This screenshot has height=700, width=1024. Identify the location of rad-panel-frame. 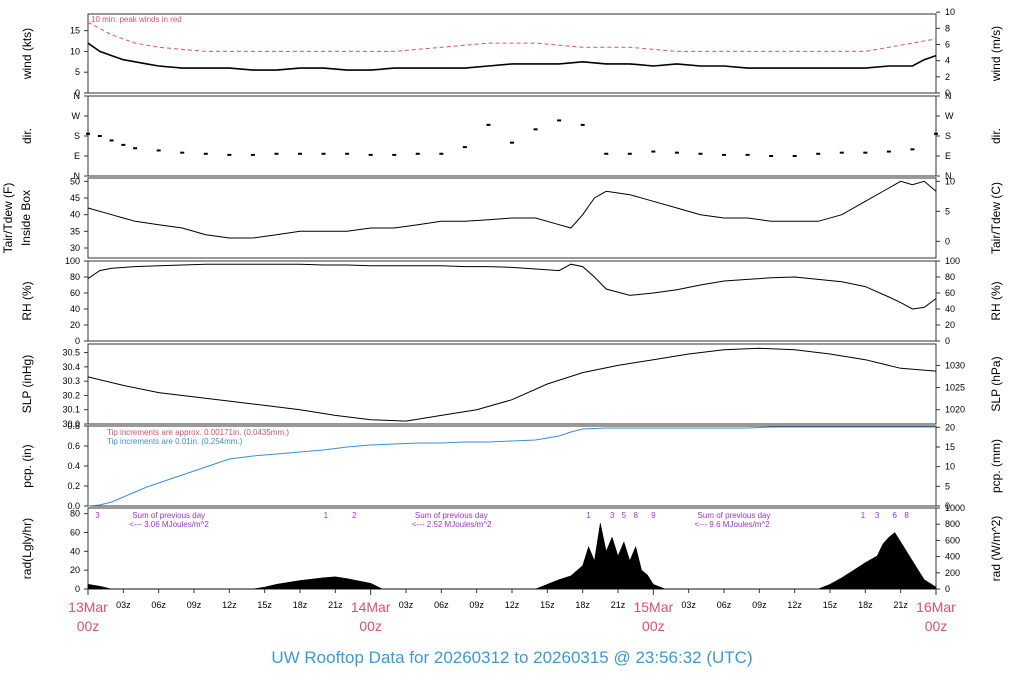
(512, 548).